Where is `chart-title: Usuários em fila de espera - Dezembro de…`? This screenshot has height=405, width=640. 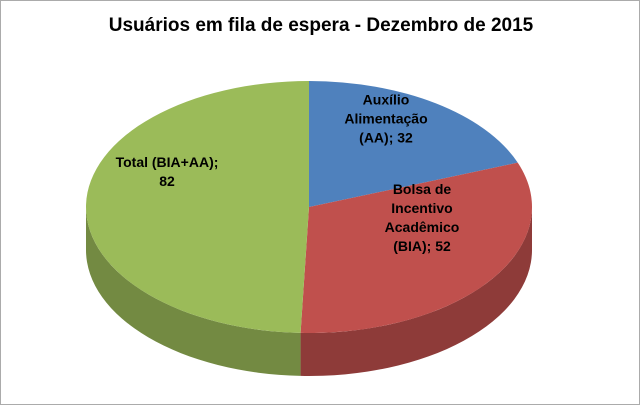
chart-title: Usuários em fila de espera - Dezembro de… is located at coordinates (321, 25).